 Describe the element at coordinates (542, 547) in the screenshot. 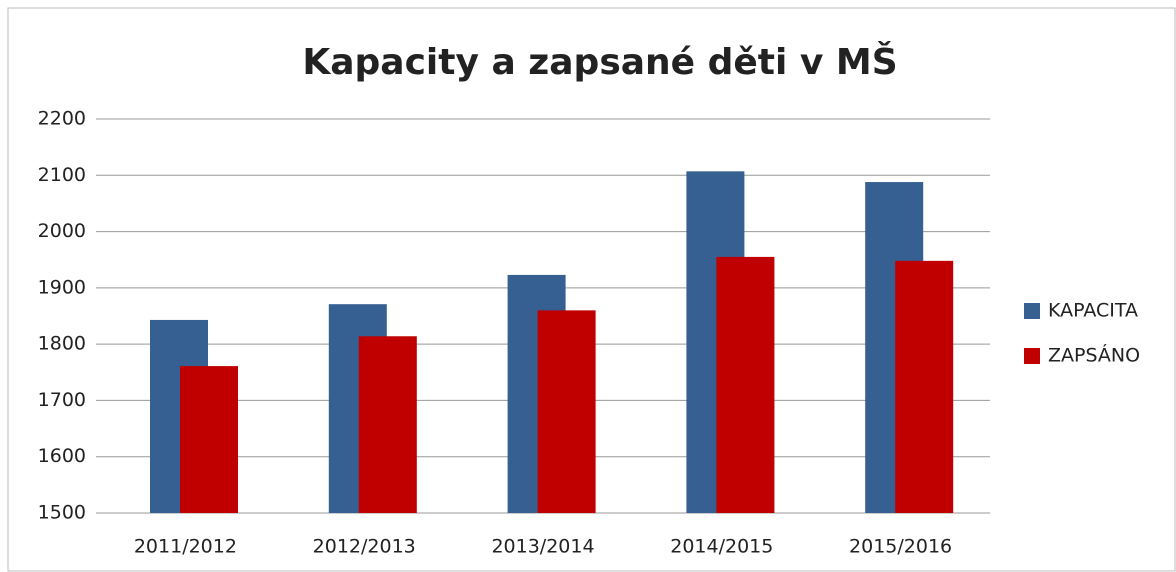

I see `x-tick-label: 2013/2014` at that location.